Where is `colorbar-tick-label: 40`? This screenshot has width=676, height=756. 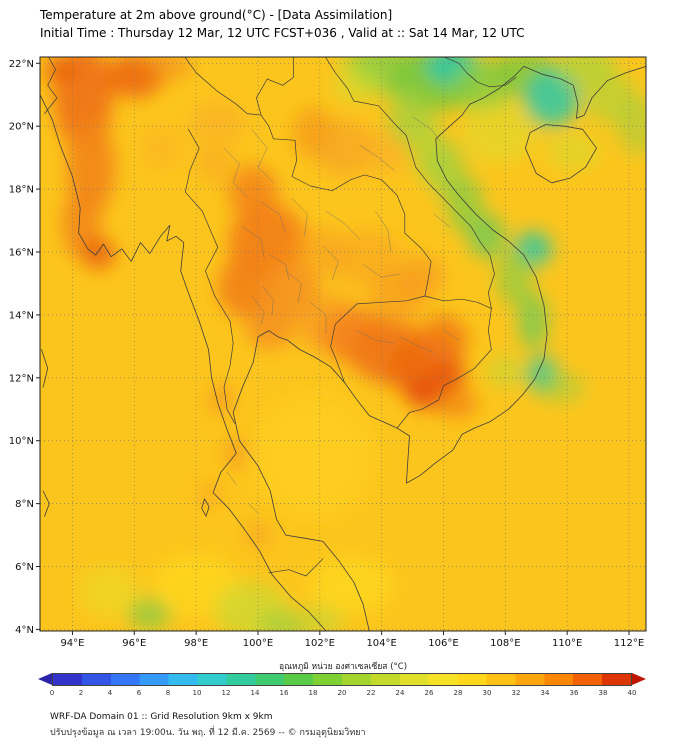
colorbar-tick-label: 40 is located at coordinates (632, 693).